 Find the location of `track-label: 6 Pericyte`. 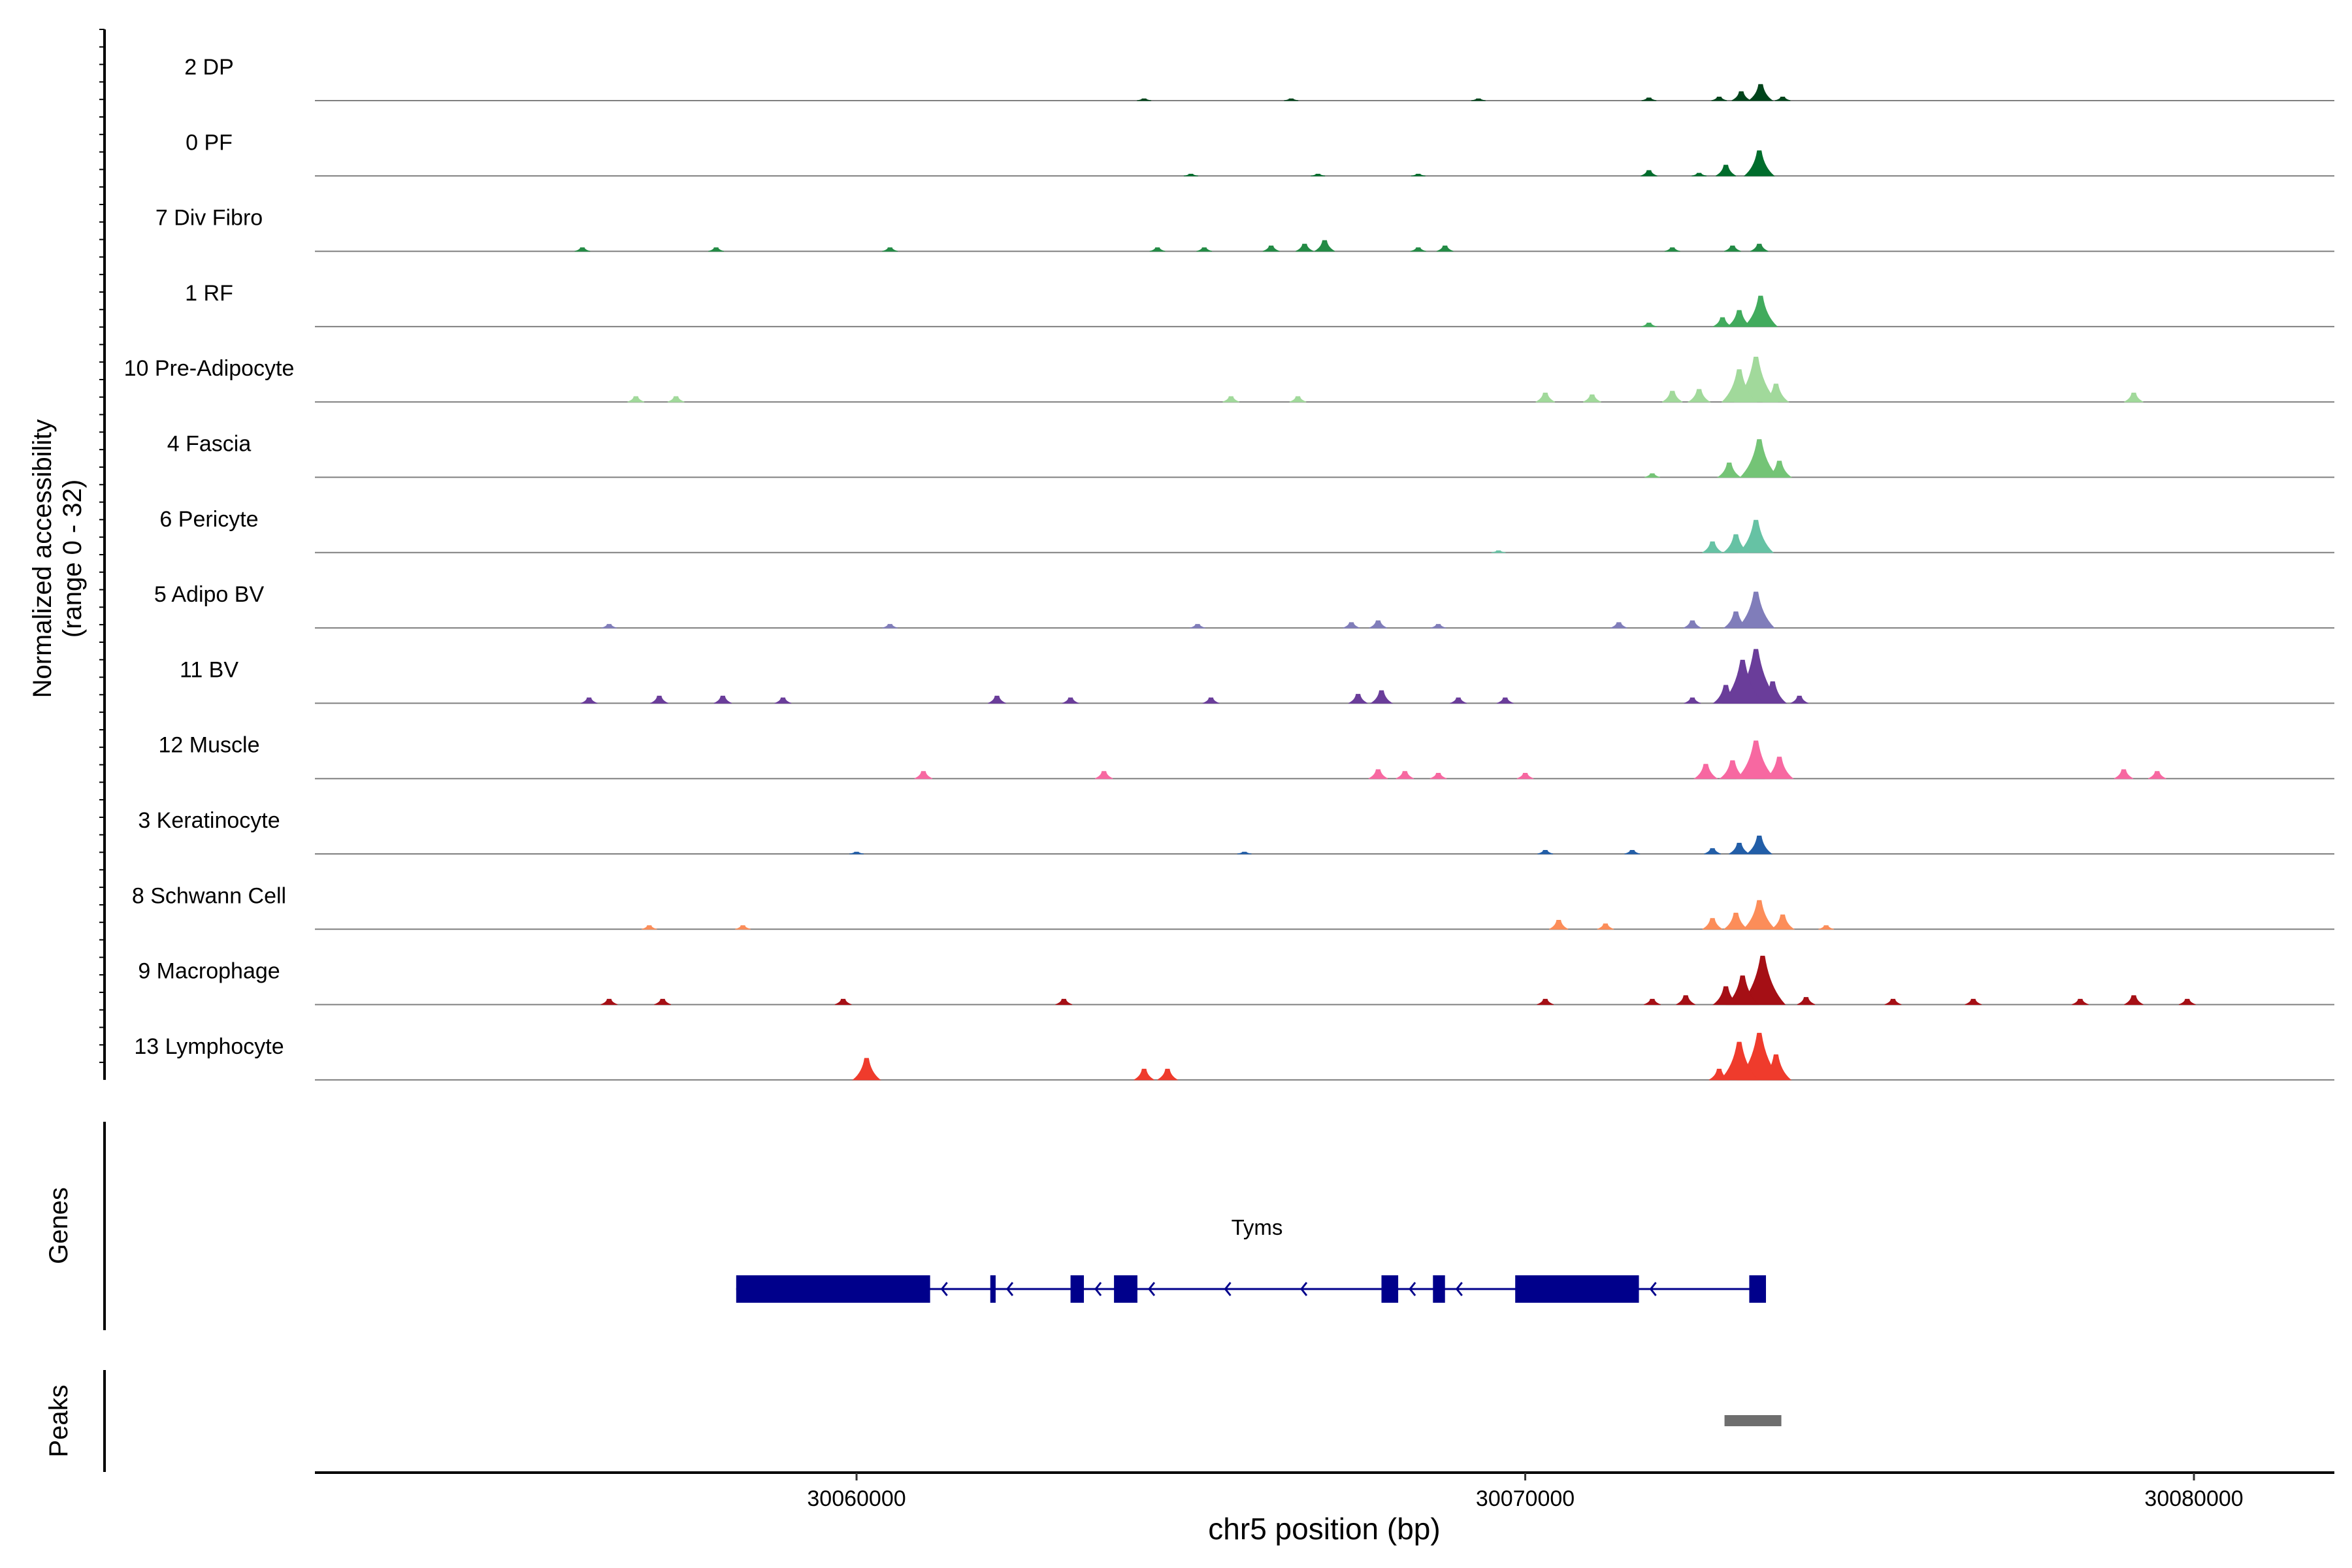

track-label: 6 Pericyte is located at coordinates (208, 519).